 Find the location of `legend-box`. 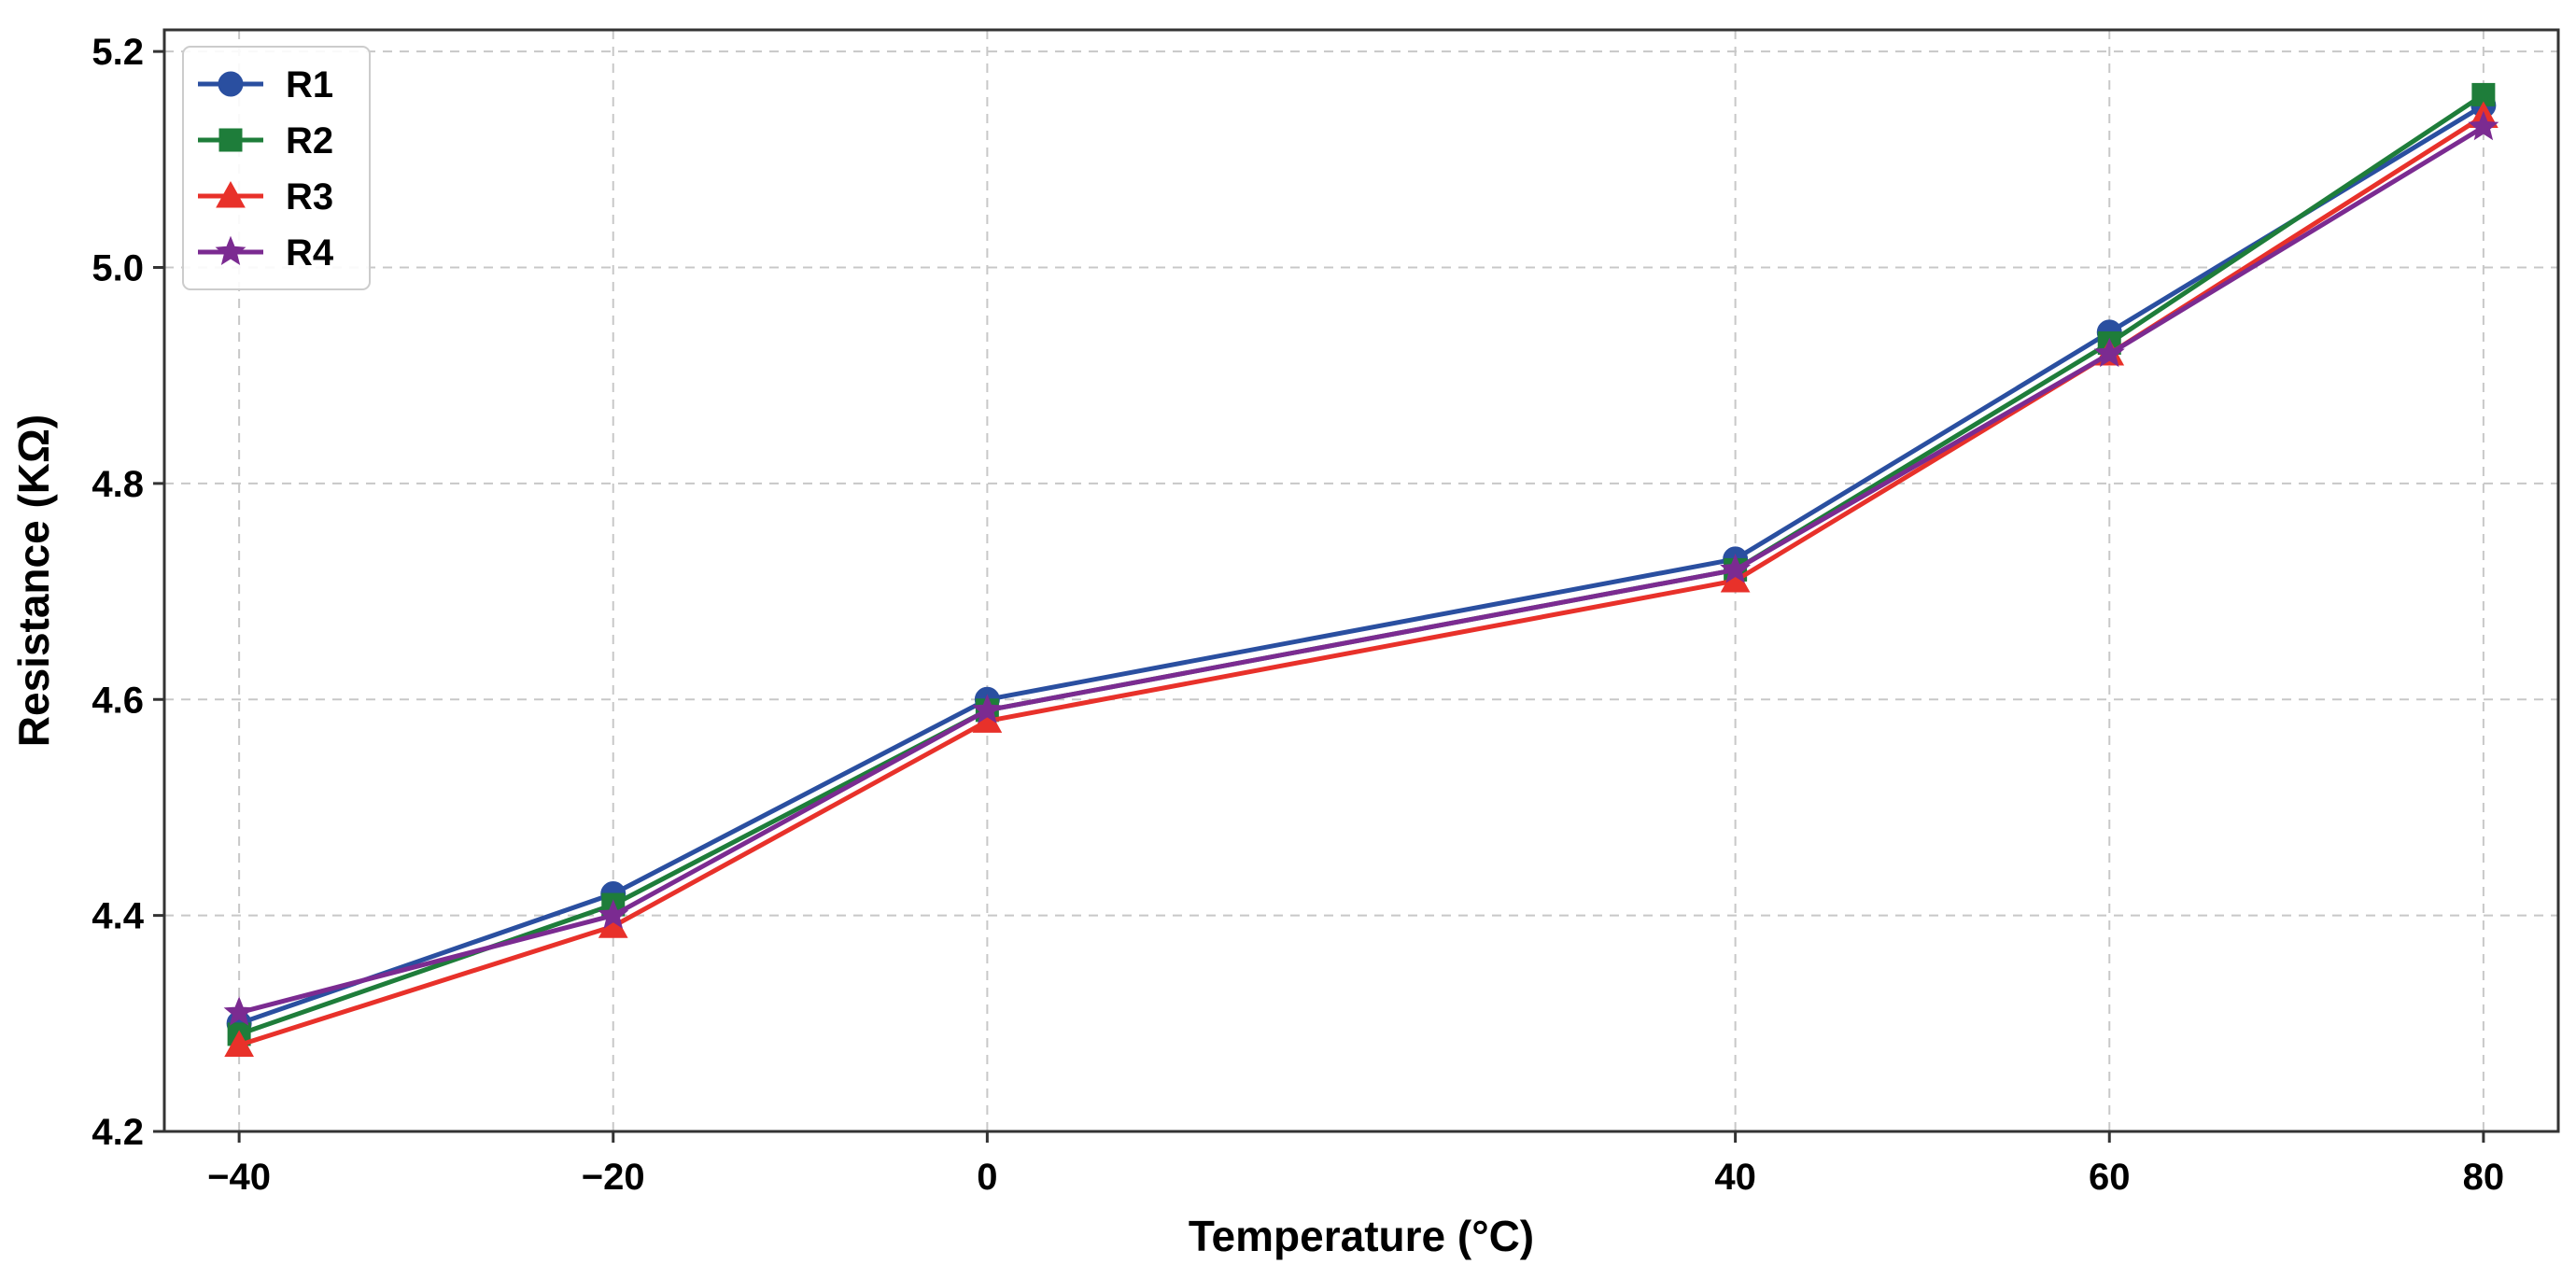

legend-box is located at coordinates (277, 168).